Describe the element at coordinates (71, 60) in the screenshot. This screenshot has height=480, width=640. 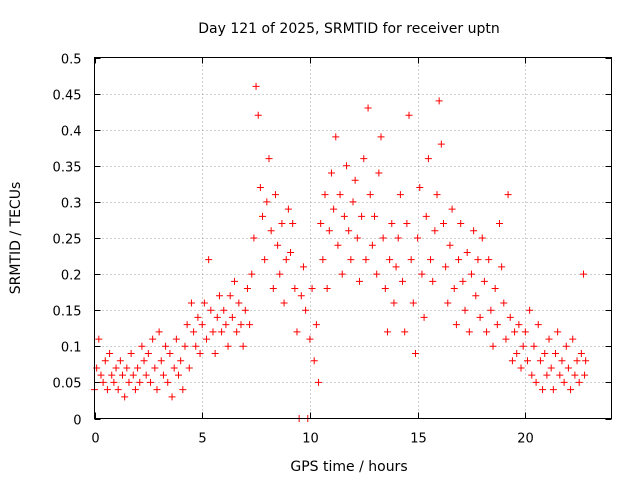
I see `y-tick-label: 0.5` at that location.